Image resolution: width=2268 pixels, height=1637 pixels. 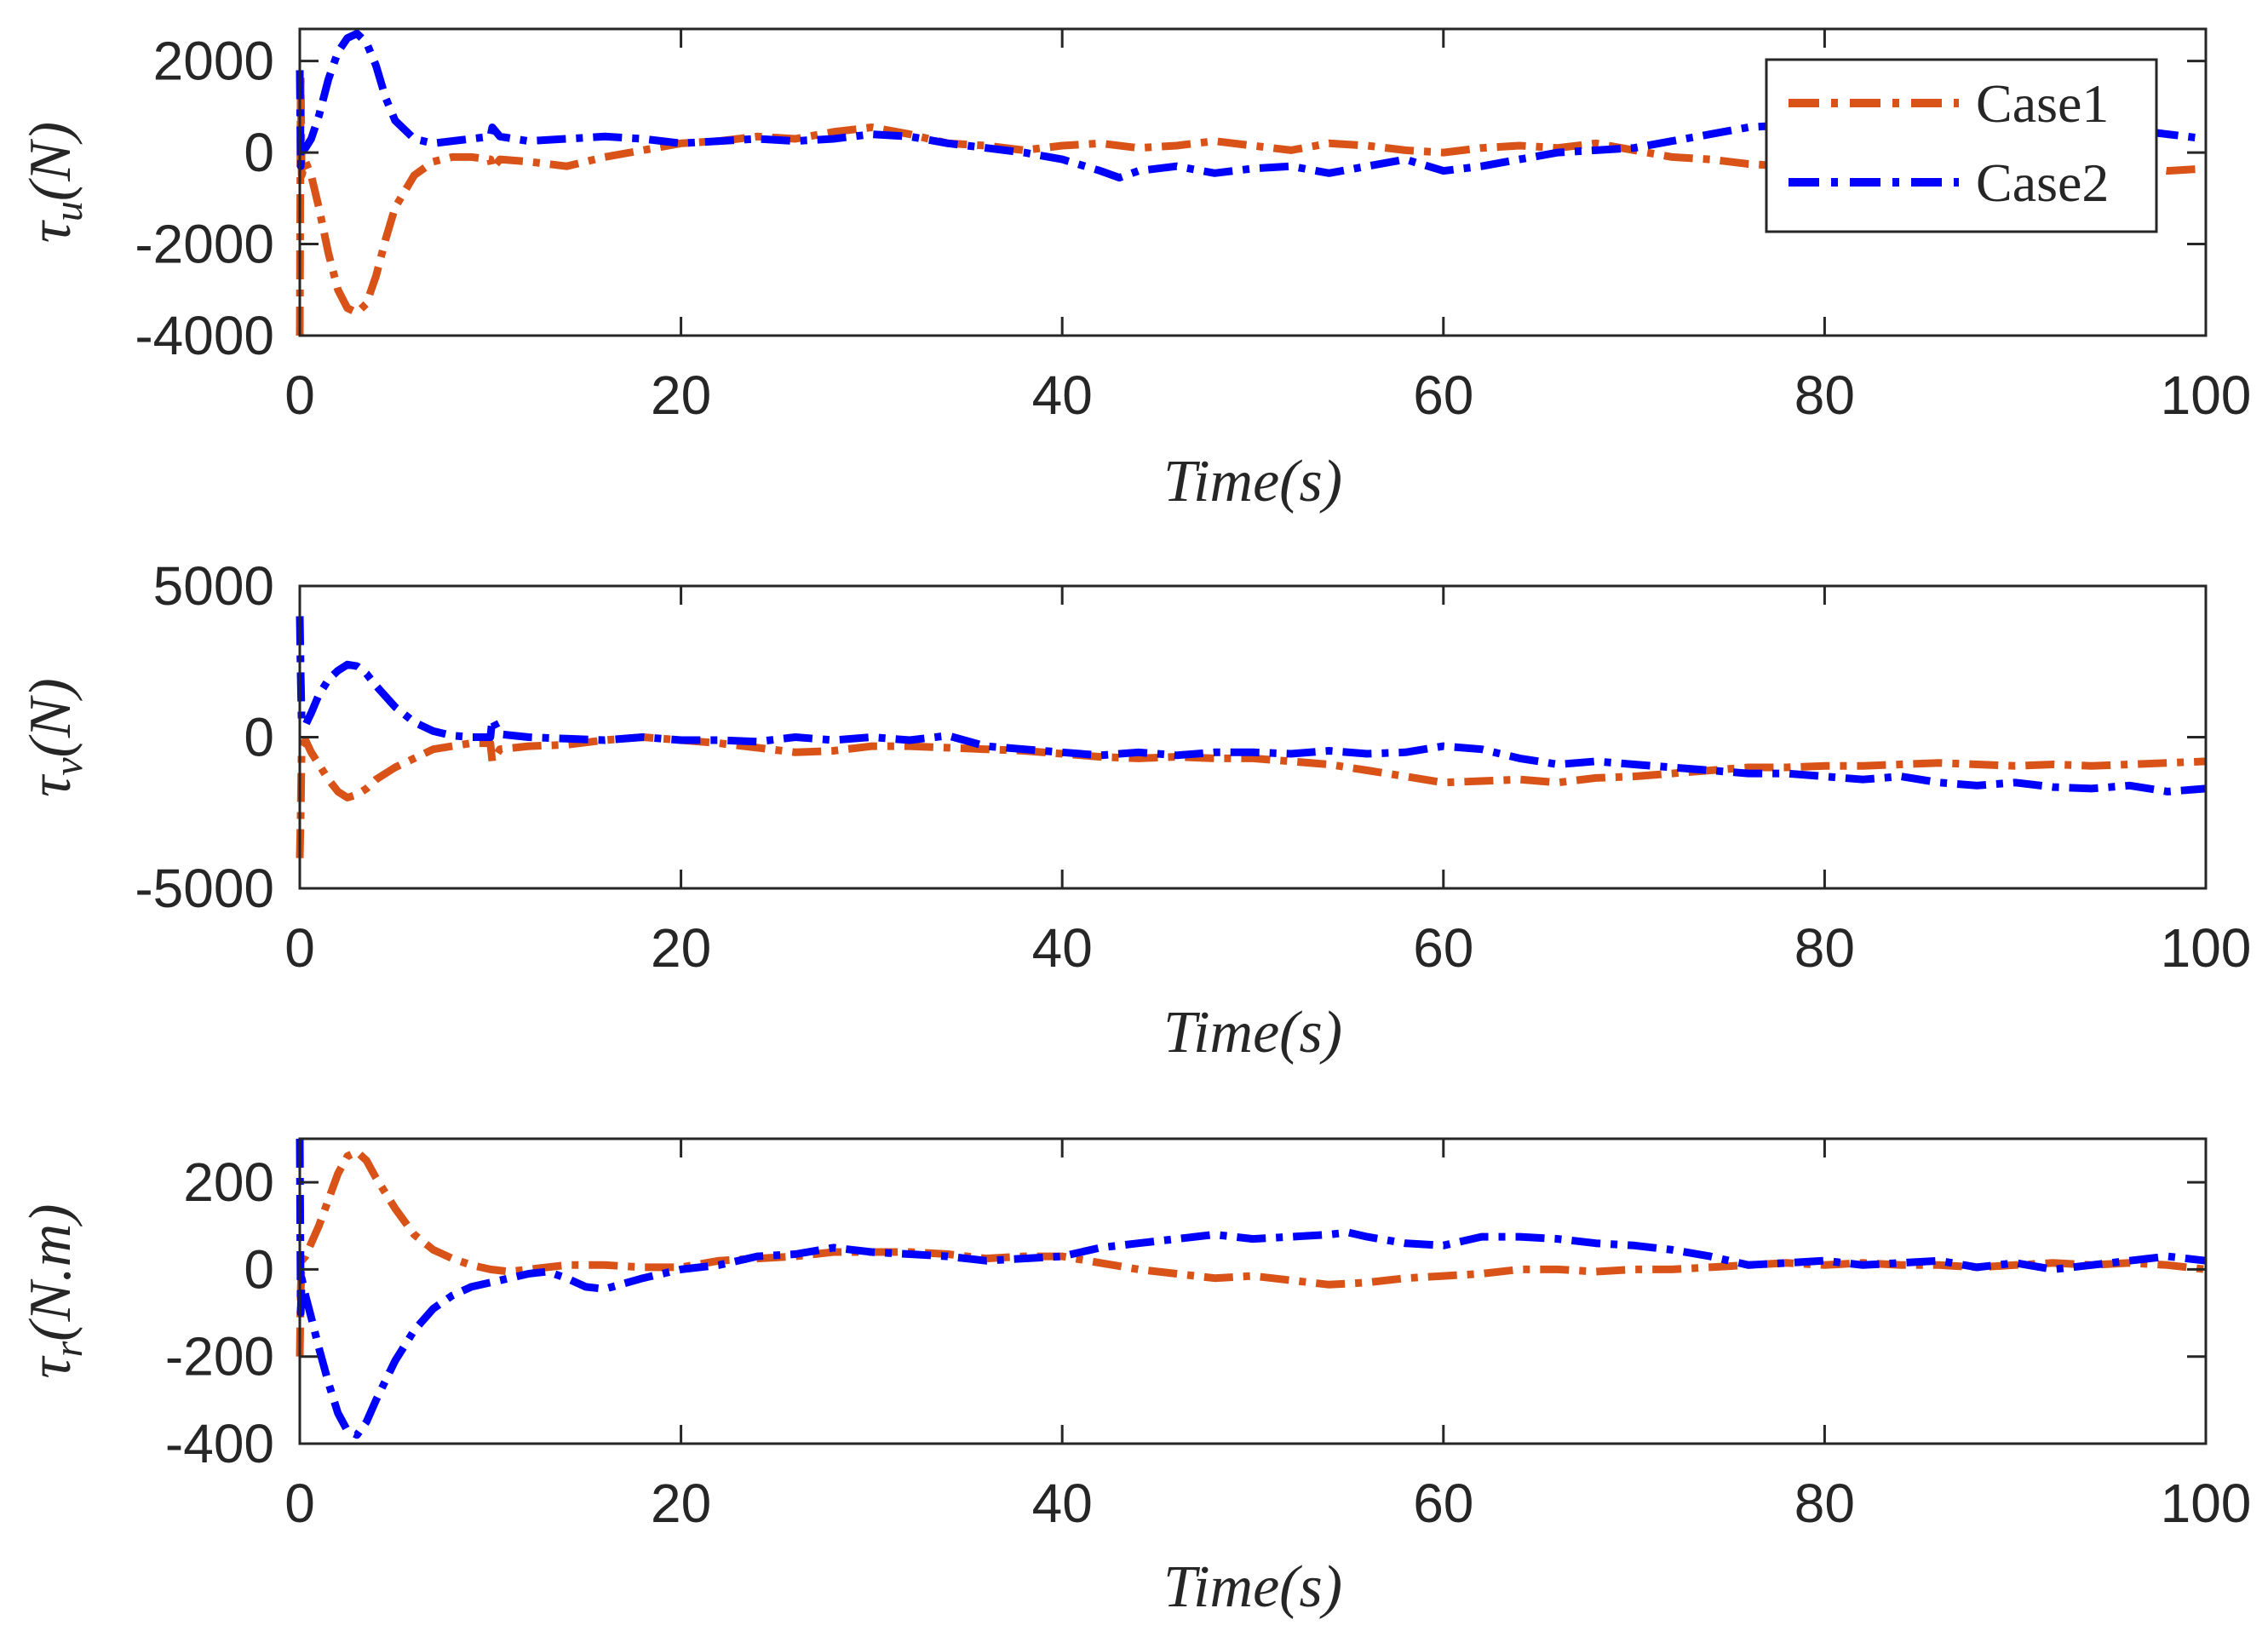 What do you see at coordinates (219, 1356) in the screenshot?
I see `ytick-label-tau-r-2: -200` at bounding box center [219, 1356].